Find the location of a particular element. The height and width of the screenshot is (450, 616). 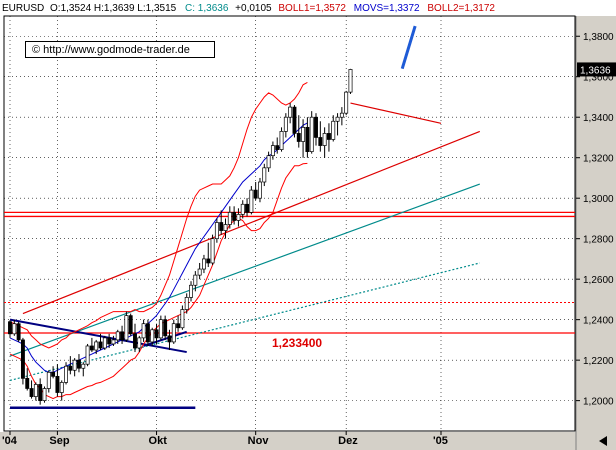

y-tick-label: 1,3000 is located at coordinates (598, 199).